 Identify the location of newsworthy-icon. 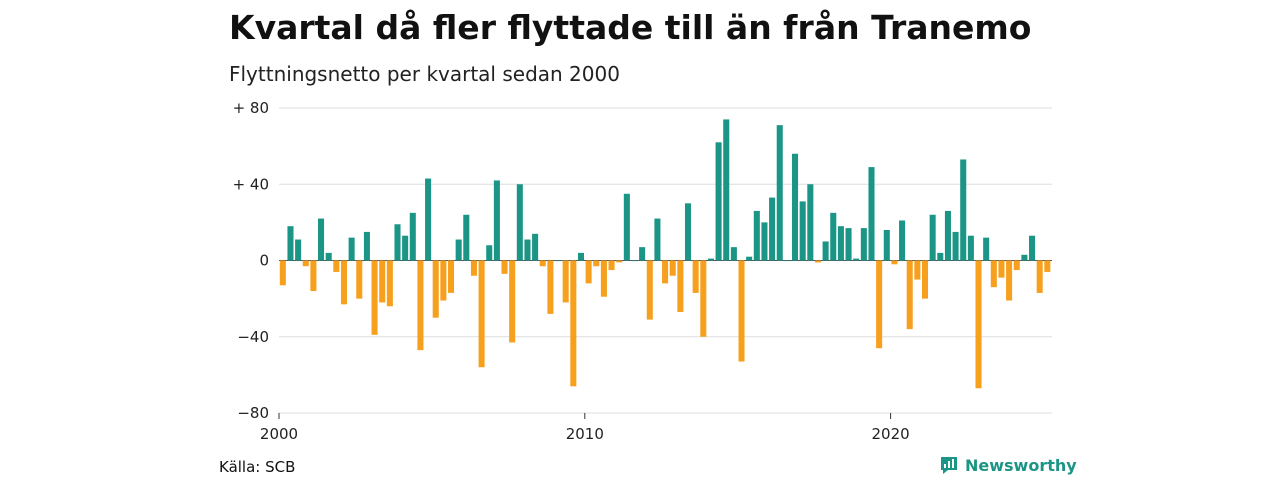
(949, 465).